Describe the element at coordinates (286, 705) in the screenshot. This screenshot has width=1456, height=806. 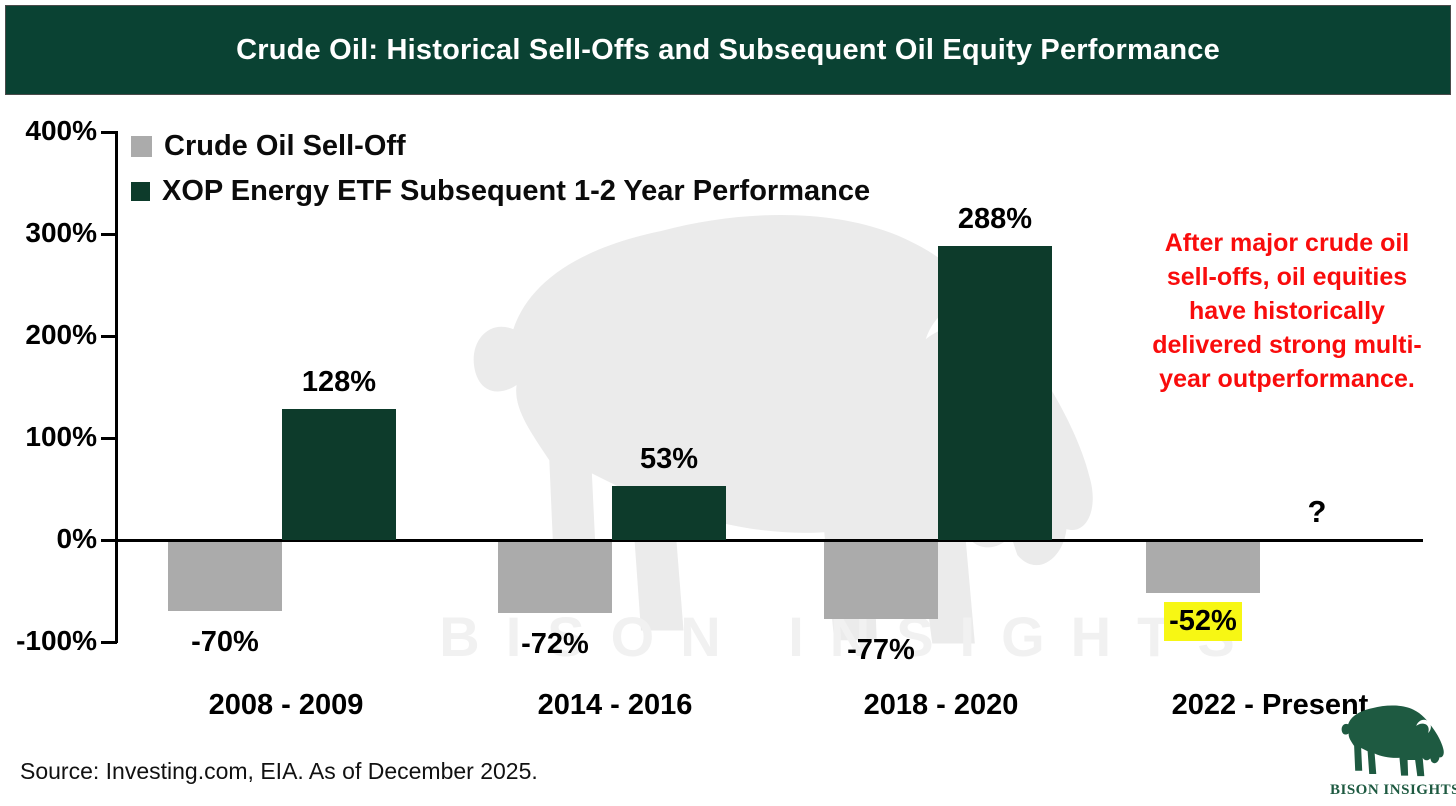
I see `x-axis-category-label: 2008 - 2009` at that location.